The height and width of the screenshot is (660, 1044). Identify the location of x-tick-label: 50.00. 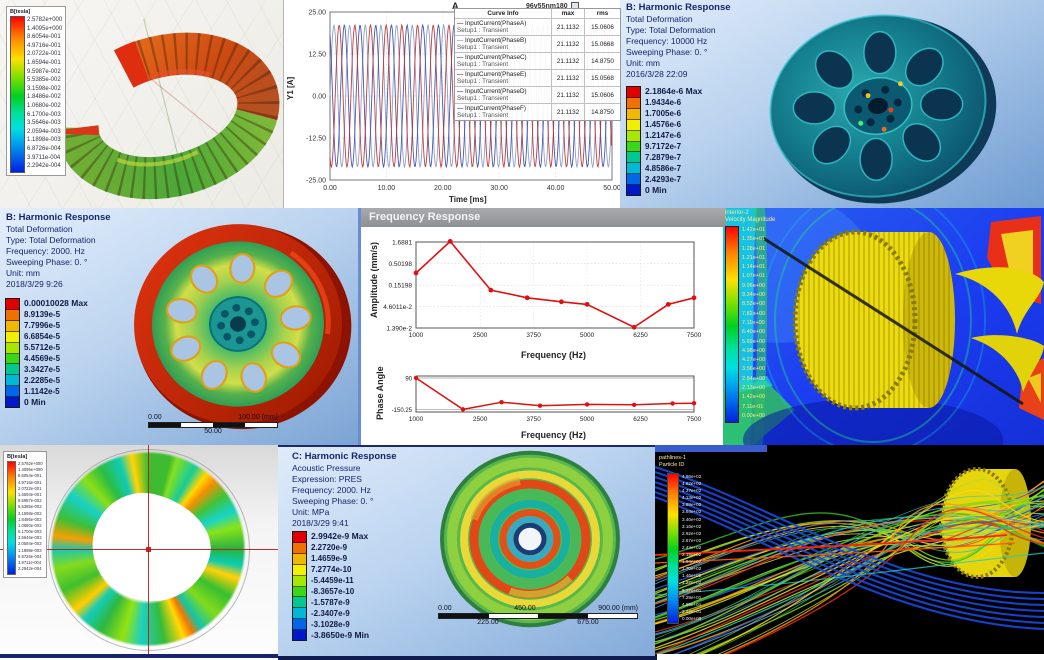
(612, 188).